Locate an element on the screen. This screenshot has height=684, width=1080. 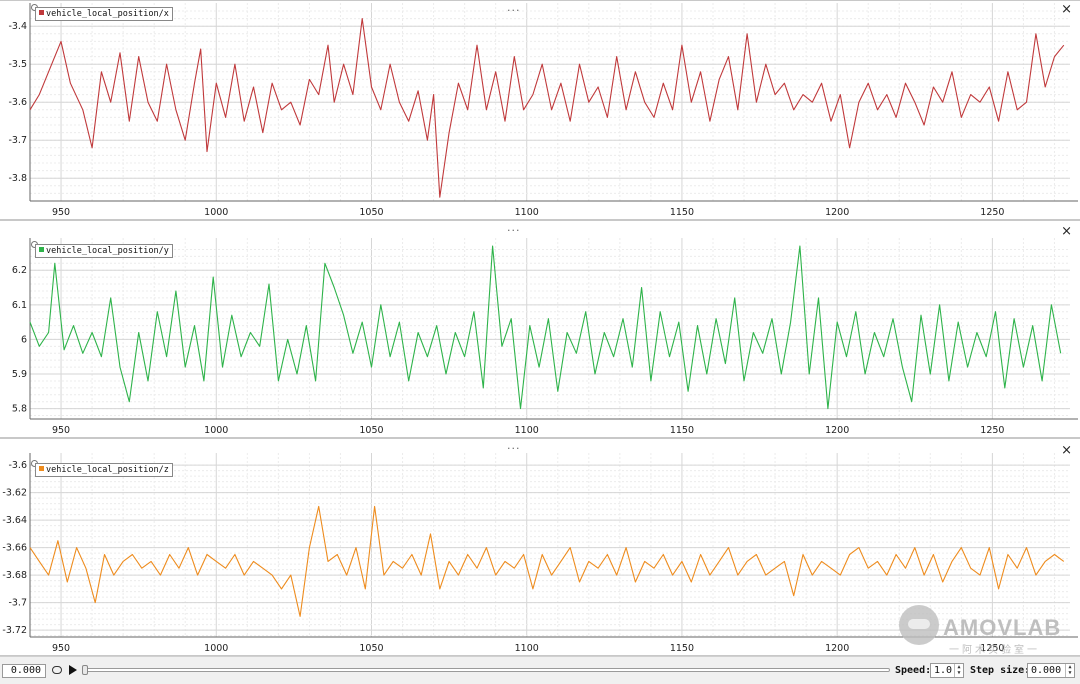
legend-x: vehicle_local_position/x is located at coordinates (104, 14).